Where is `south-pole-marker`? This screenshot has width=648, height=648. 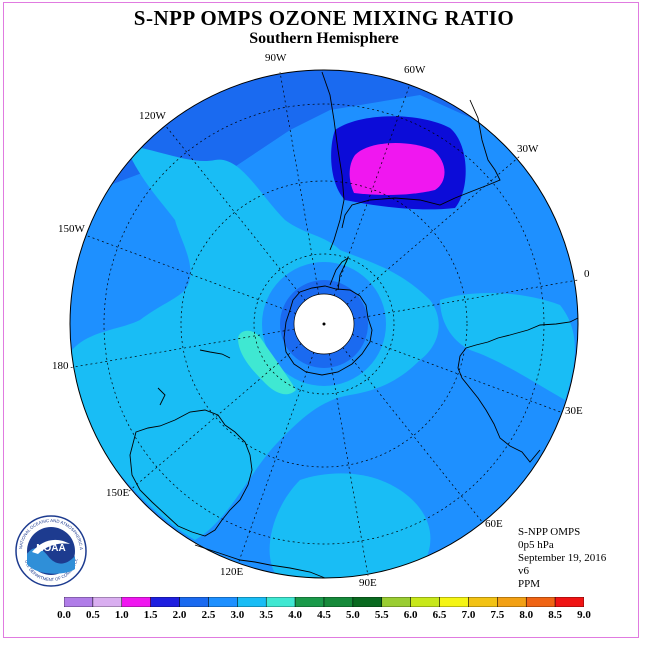
south-pole-marker is located at coordinates (324, 324).